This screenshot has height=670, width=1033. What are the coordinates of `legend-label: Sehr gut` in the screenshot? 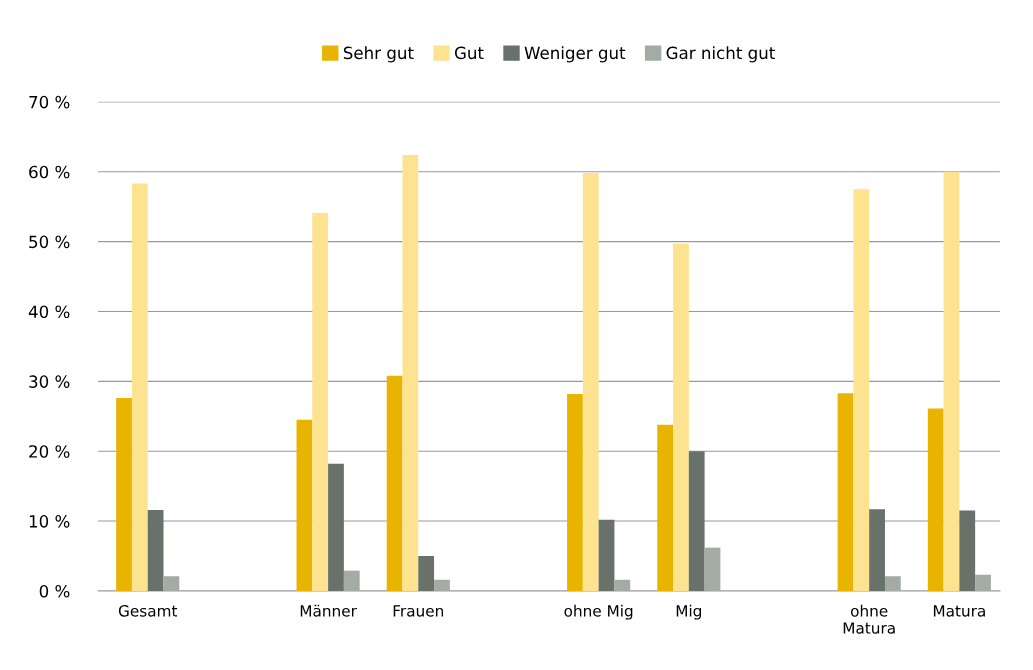 It's located at (378, 54).